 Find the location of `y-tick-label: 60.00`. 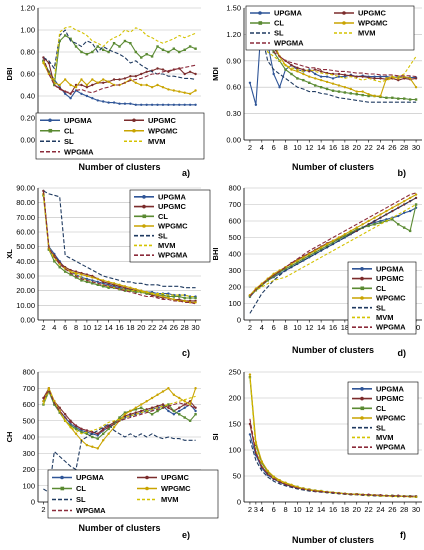

y-tick-label: 60.00 is located at coordinates (25, 232).